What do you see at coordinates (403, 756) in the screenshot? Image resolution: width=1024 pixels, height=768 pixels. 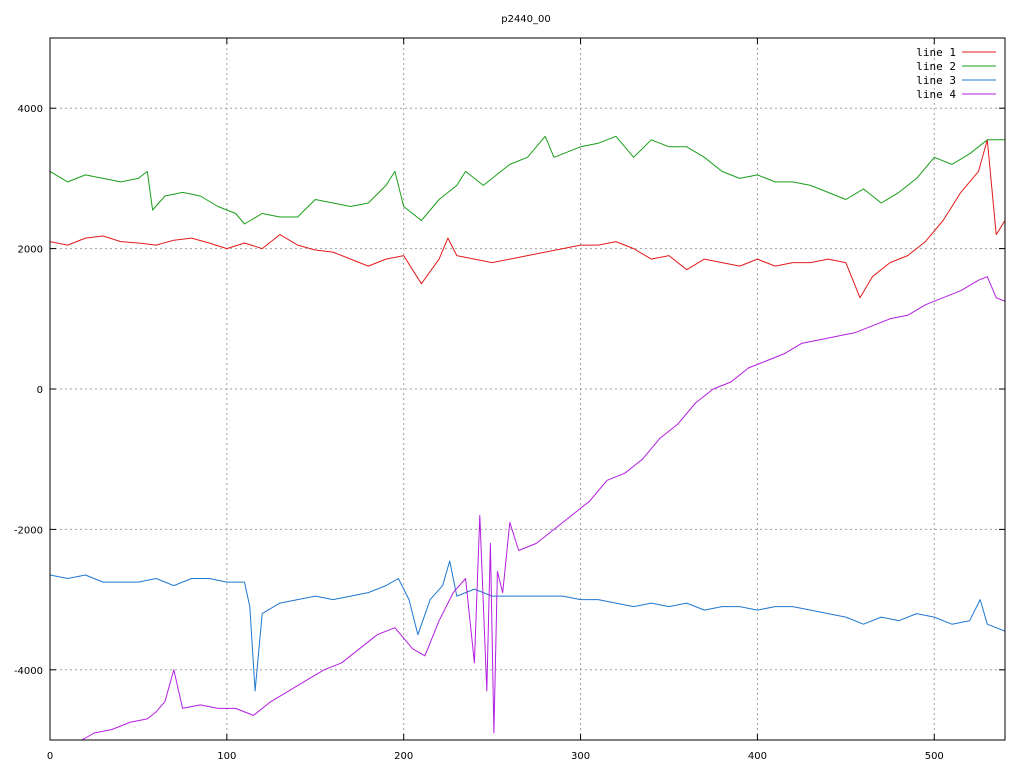 I see `x-tick-label: 200` at bounding box center [403, 756].